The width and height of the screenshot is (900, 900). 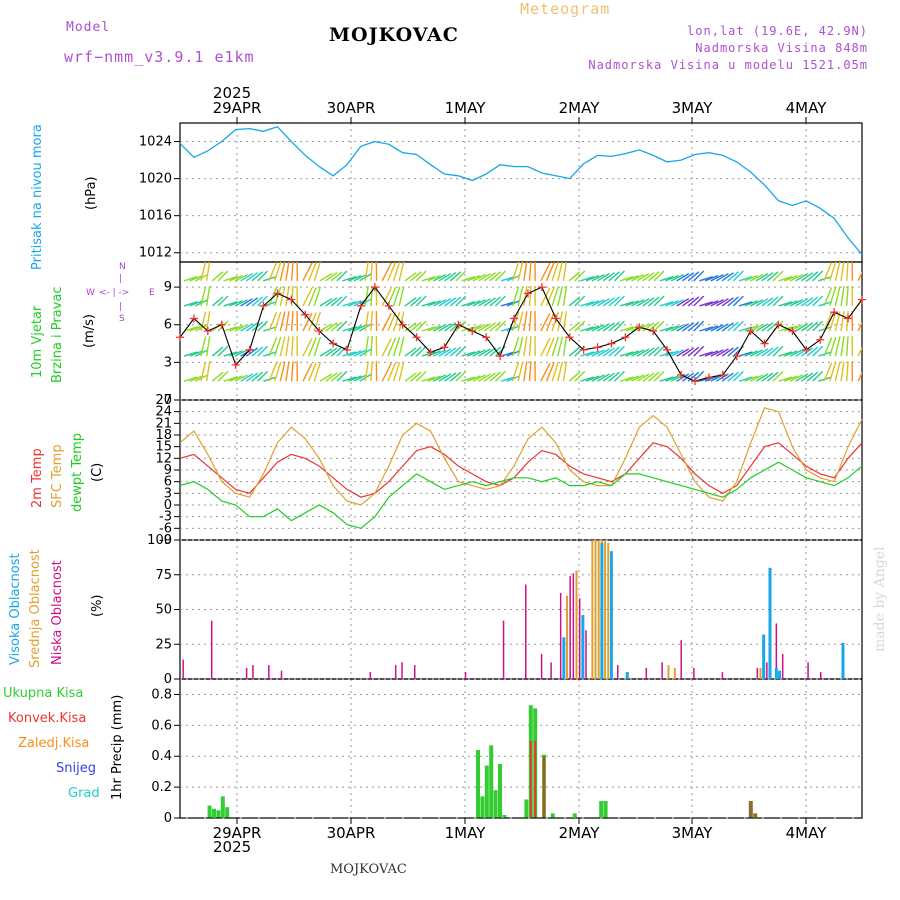 I want to click on y-tick-label: 0.8, so click(x=161, y=694).